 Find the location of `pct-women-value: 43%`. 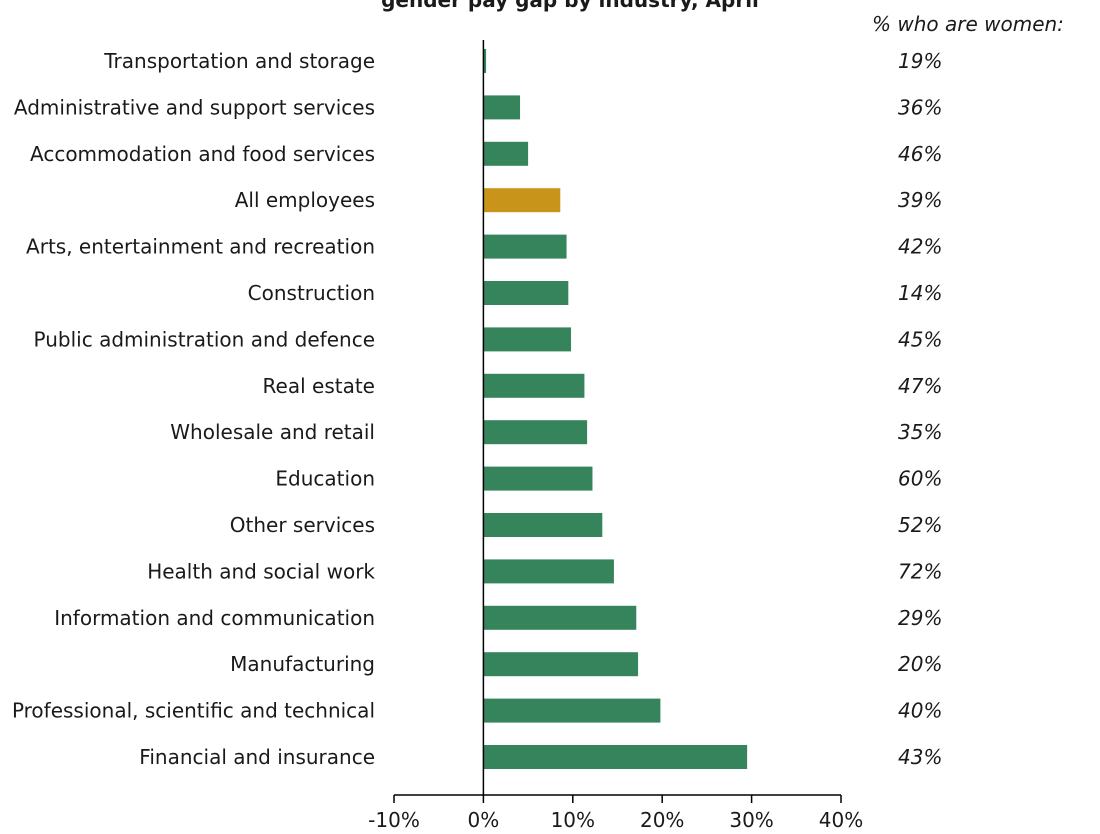

pct-women-value: 43% is located at coordinates (920, 757).